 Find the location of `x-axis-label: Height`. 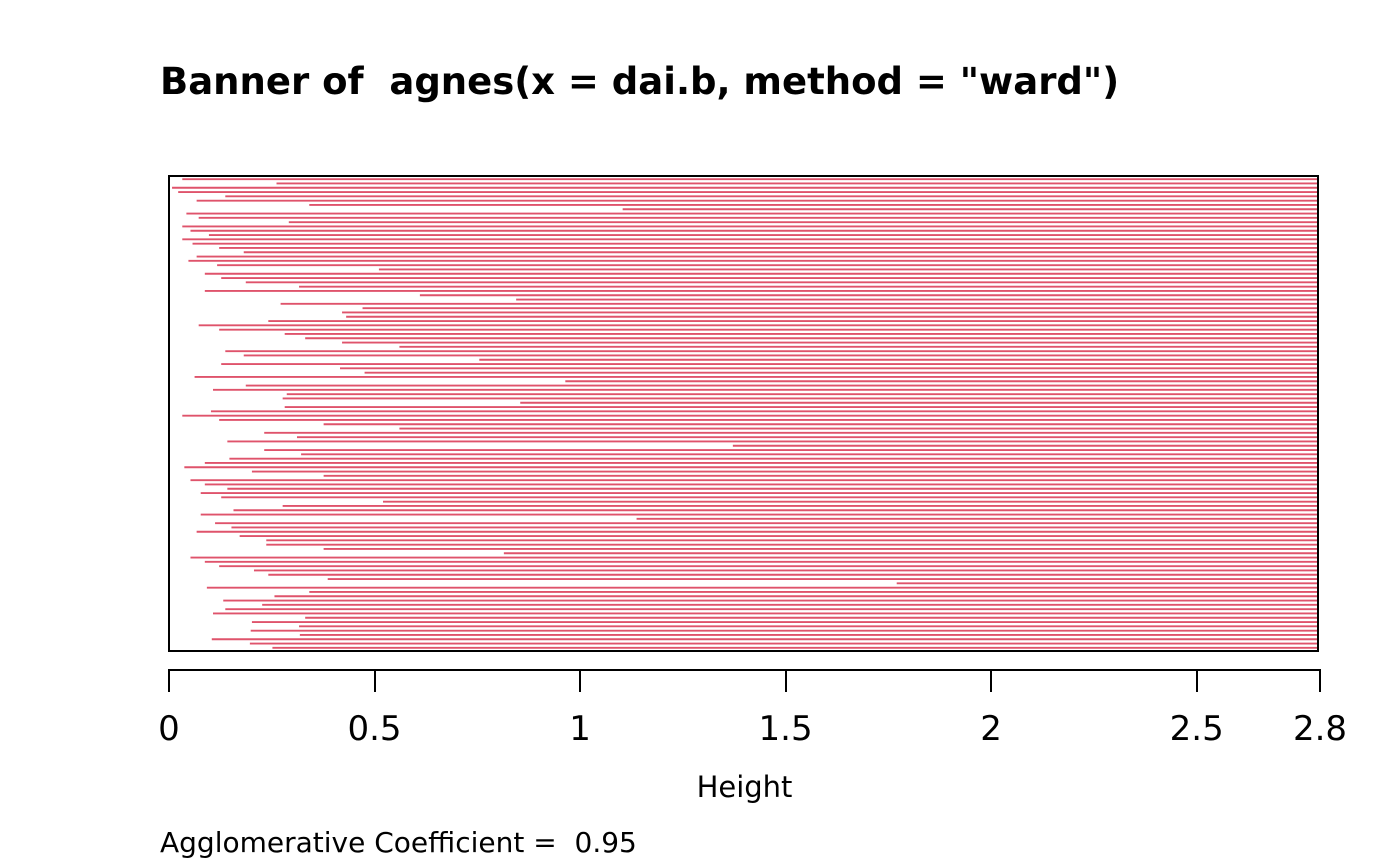

x-axis-label: Height is located at coordinates (744, 787).